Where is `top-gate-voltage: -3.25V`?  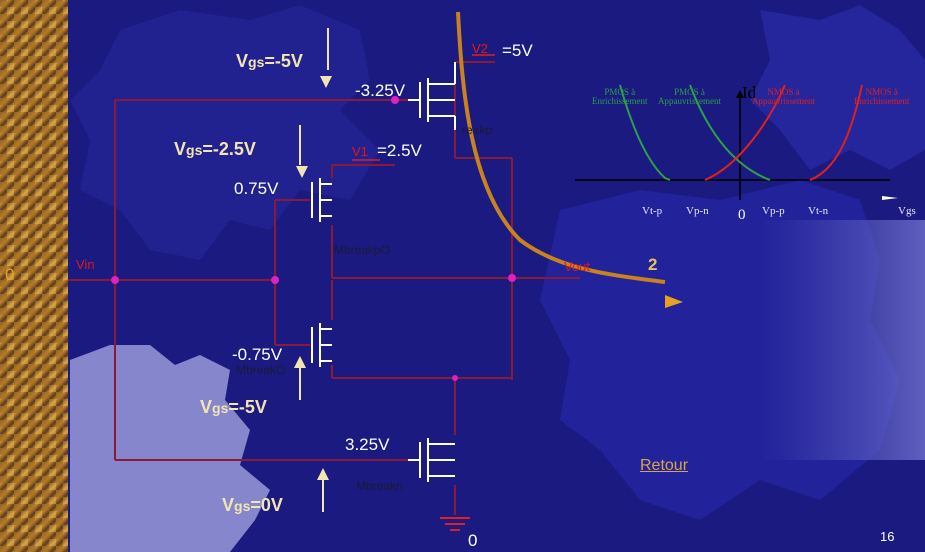 top-gate-voltage: -3.25V is located at coordinates (380, 90).